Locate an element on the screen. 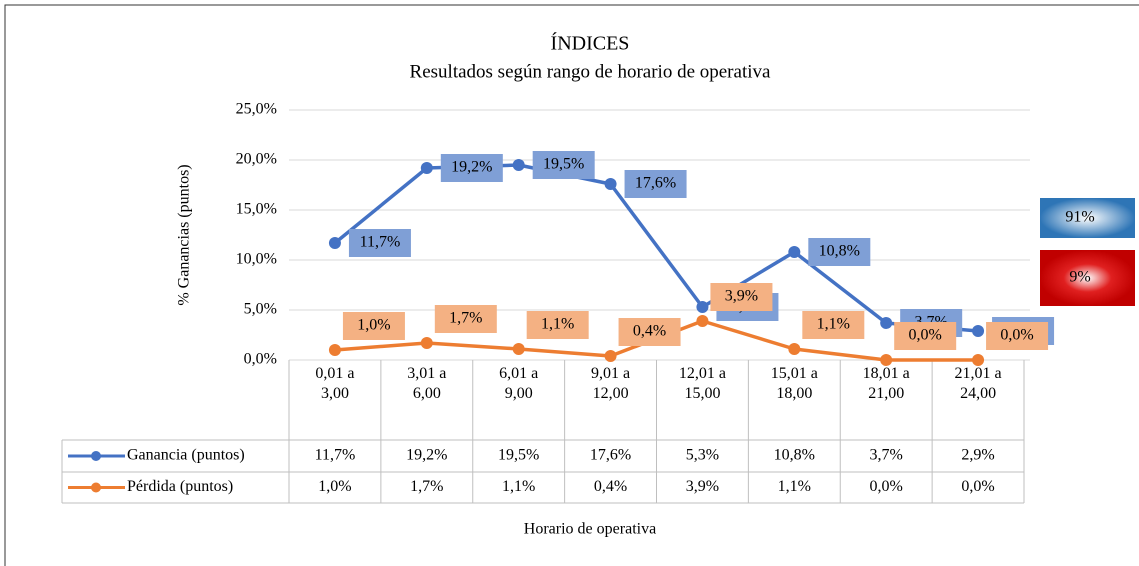 The width and height of the screenshot is (1139, 566). y-tick-label: 15,0% is located at coordinates (256, 209).